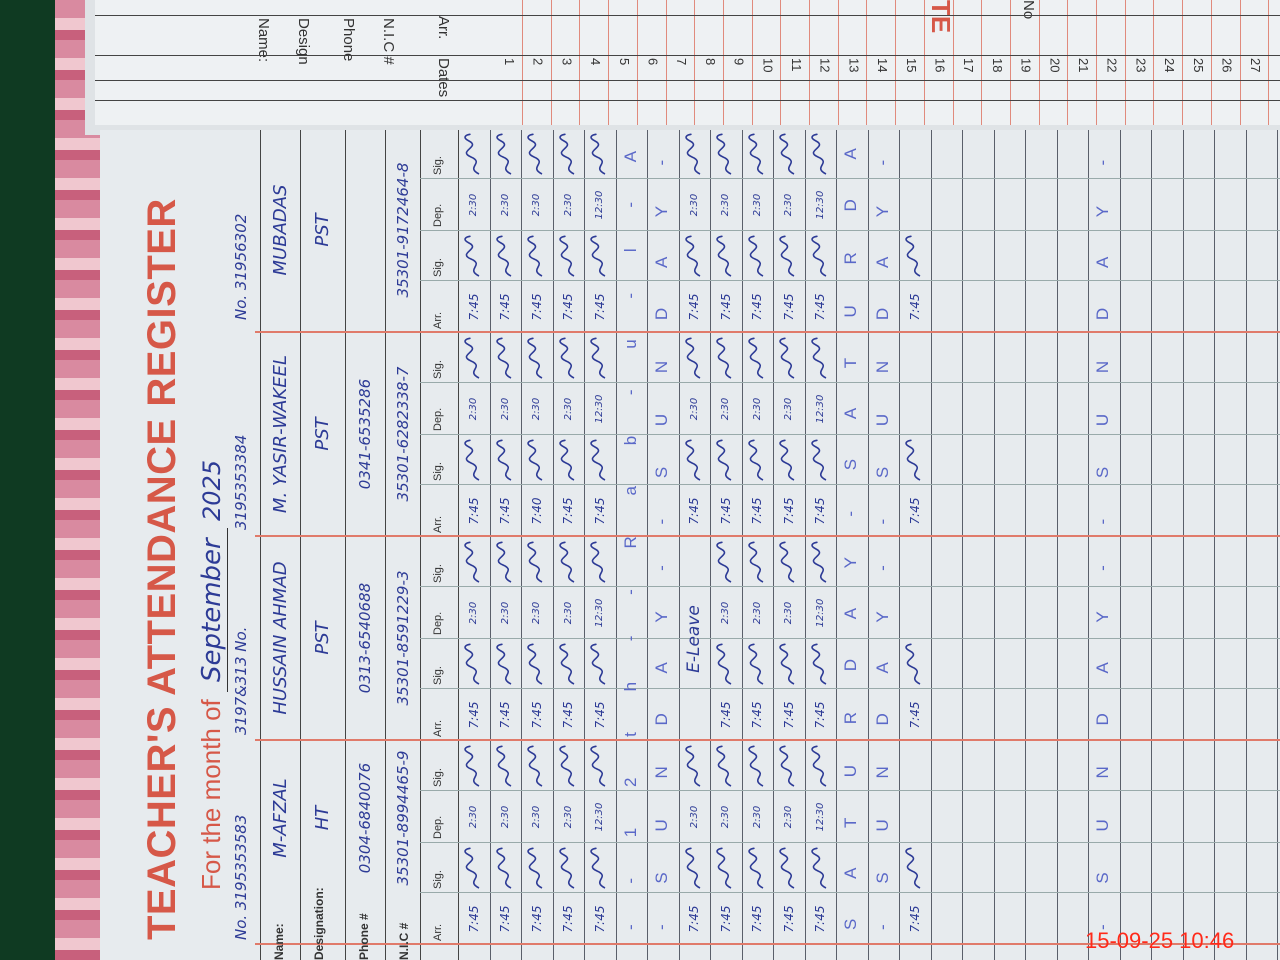 The width and height of the screenshot is (1280, 960). I want to click on facing-label-nic: N.I.C #, so click(388, 41).